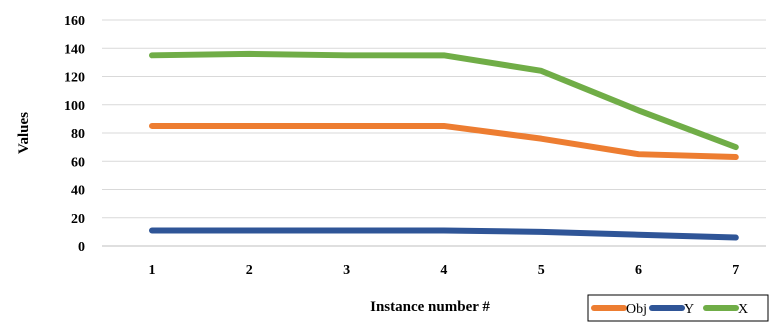 This screenshot has width=769, height=322. What do you see at coordinates (346, 270) in the screenshot?
I see `x-tick-label: 3` at bounding box center [346, 270].